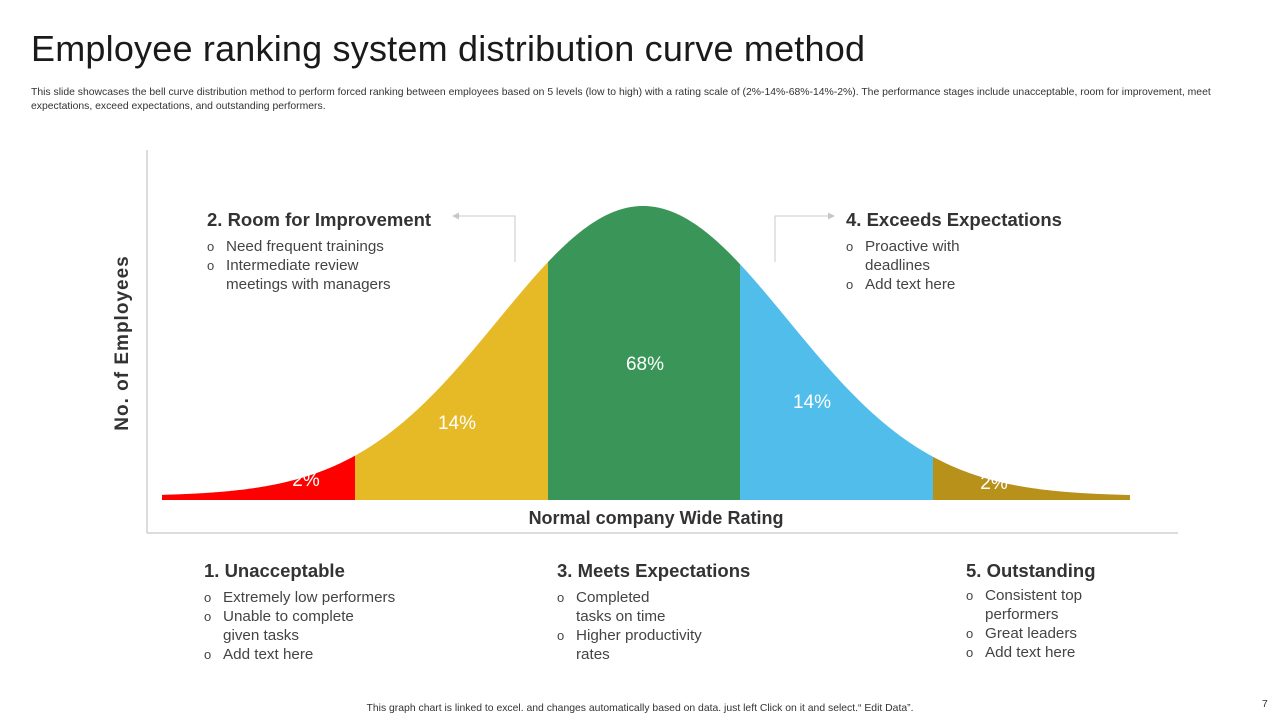 This screenshot has width=1280, height=720. Describe the element at coordinates (645, 364) in the screenshot. I see `segment-value-label-3: 68%` at that location.